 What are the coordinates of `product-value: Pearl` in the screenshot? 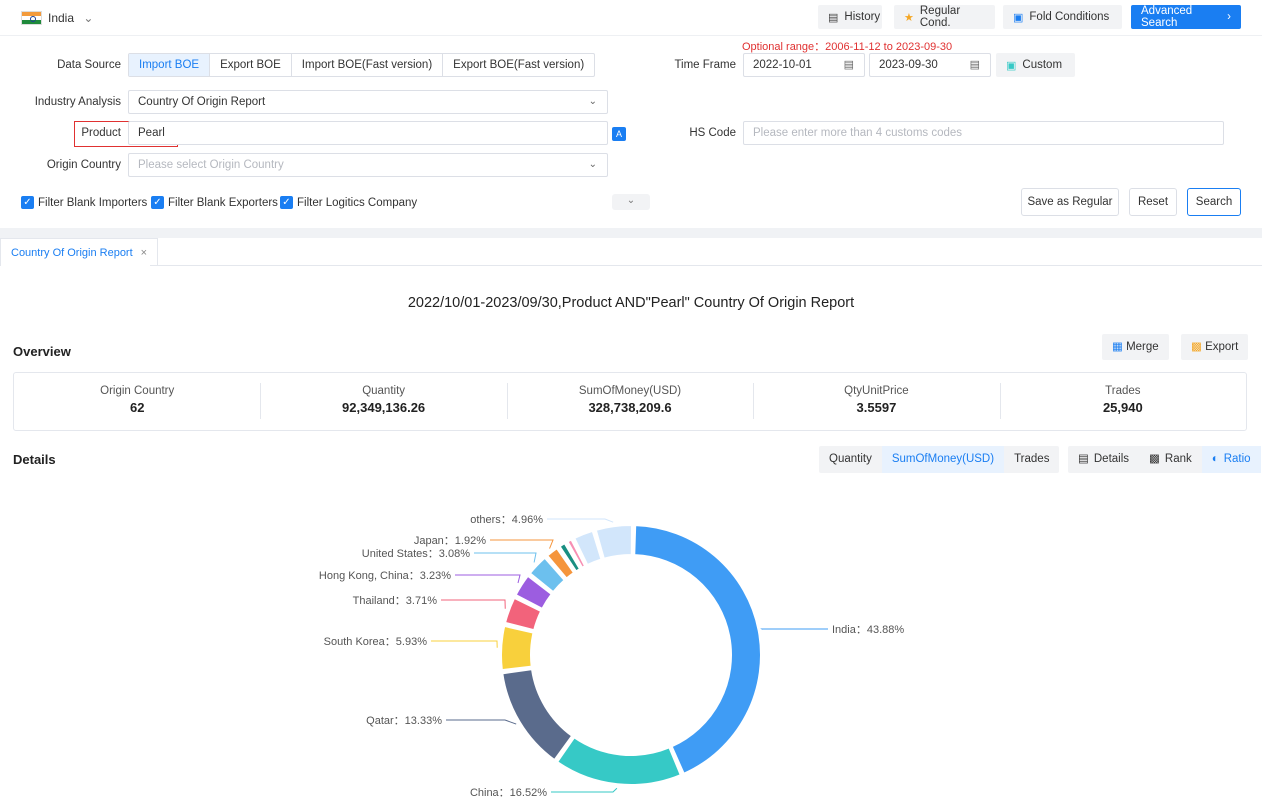 It's located at (151, 133).